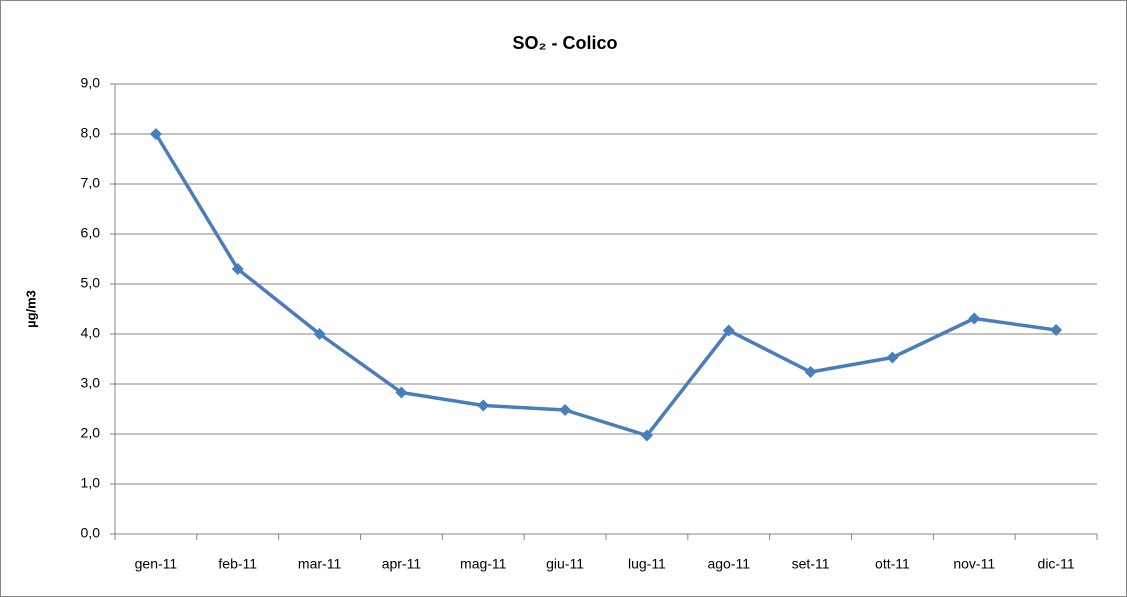 This screenshot has width=1127, height=597. I want to click on y-tick-label: 7,0, so click(91, 183).